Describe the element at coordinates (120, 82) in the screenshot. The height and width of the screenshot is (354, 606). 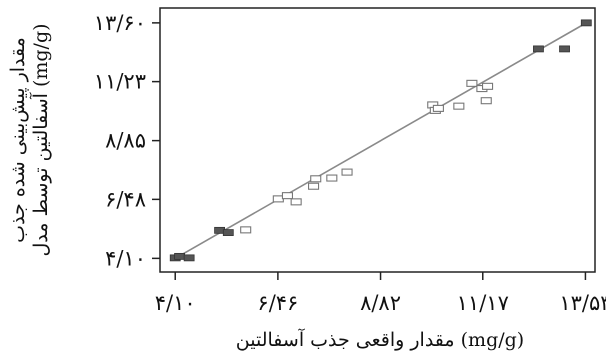
I see `y-tick-label: ۱۱/۲۳` at that location.